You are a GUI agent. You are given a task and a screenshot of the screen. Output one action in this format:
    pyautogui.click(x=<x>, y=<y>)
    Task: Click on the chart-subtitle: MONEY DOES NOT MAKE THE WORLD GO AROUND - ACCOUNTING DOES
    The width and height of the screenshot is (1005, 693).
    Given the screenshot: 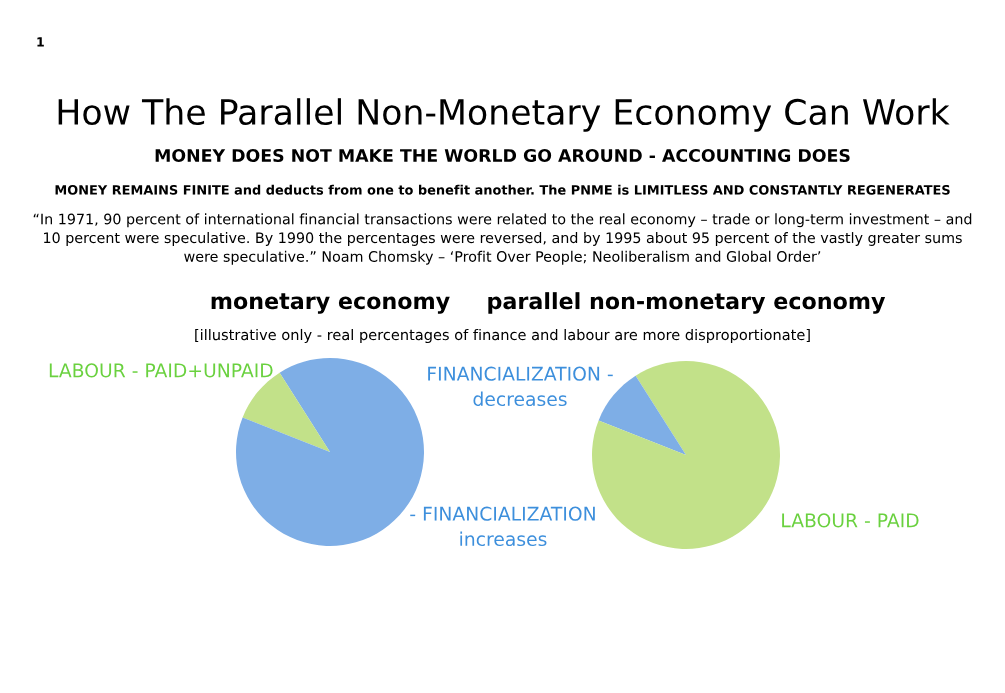 What is the action you would take?
    pyautogui.click(x=502, y=155)
    